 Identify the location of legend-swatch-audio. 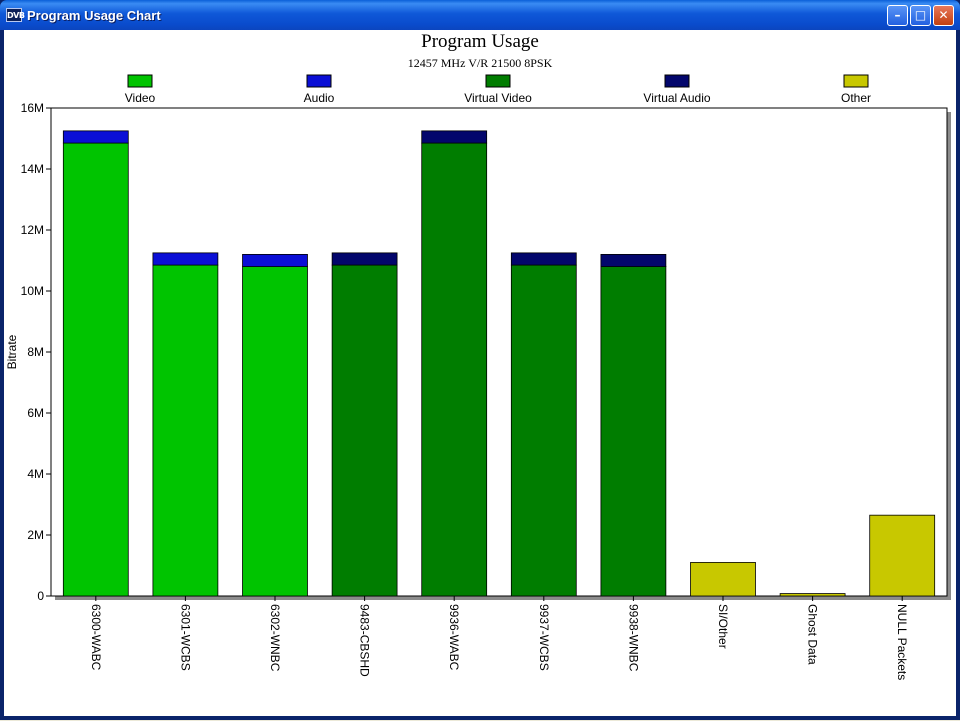
(319, 81).